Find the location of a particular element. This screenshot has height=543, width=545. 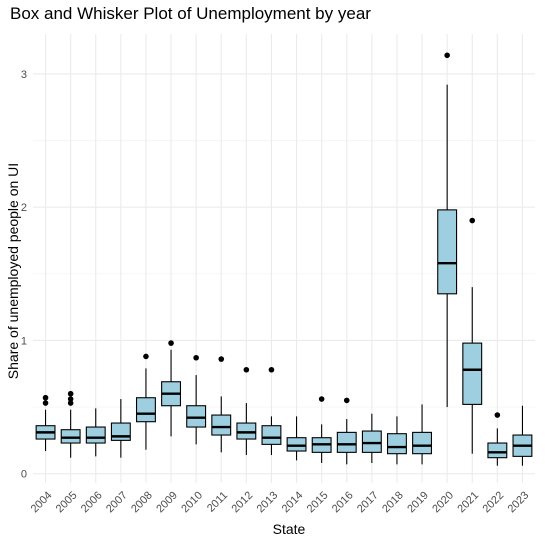

x-tick-label: 2009 is located at coordinates (167, 502).